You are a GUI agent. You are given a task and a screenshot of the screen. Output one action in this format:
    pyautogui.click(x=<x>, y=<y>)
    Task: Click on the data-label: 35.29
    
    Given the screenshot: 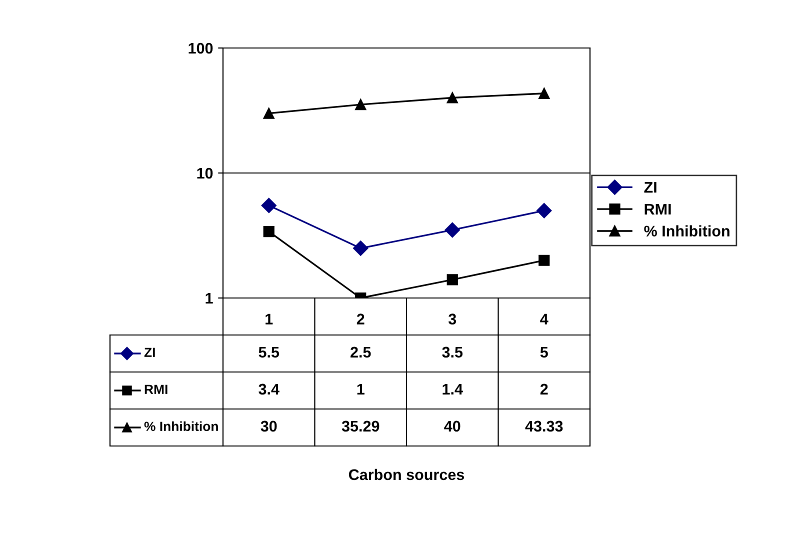 What is the action you would take?
    pyautogui.click(x=361, y=426)
    